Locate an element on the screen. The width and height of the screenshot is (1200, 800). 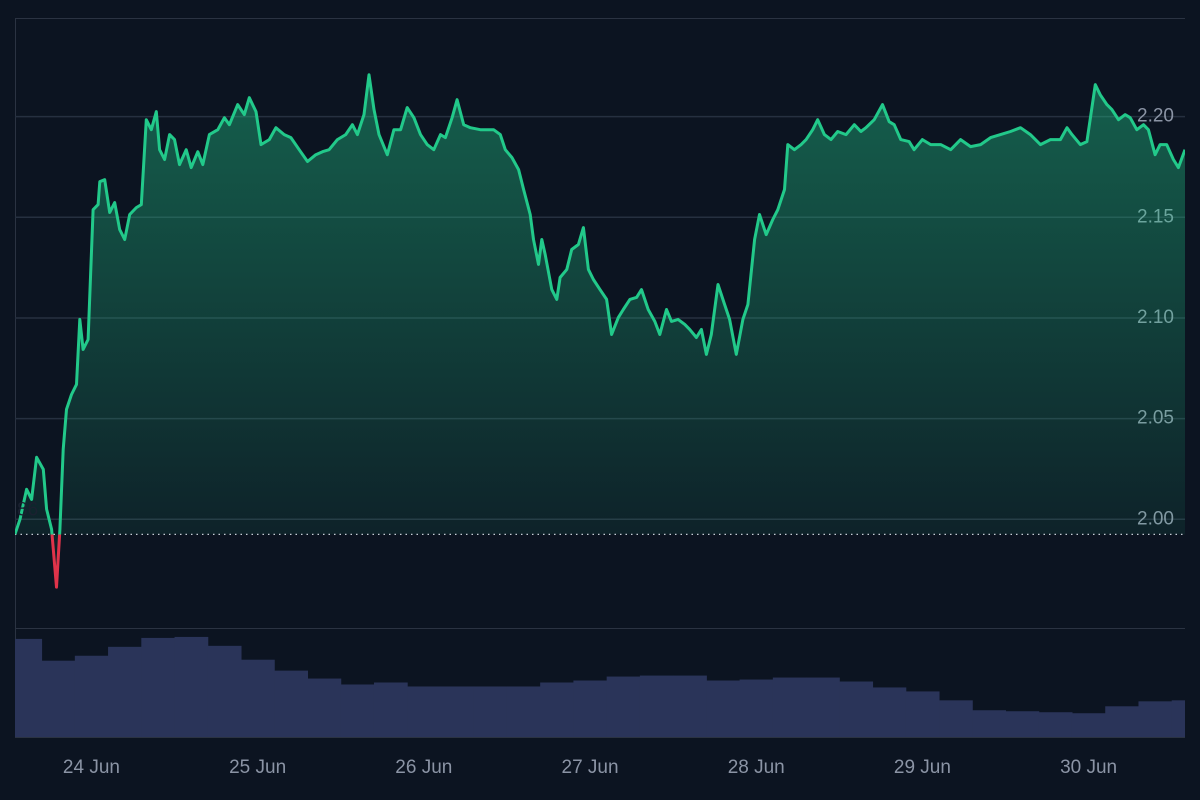
x-tick-label: 25 Jun is located at coordinates (257, 767).